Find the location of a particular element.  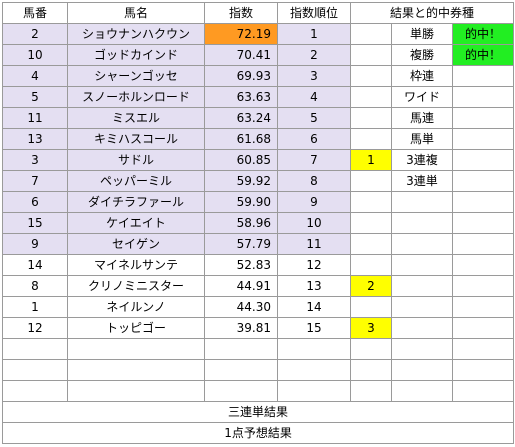

row-index: 58.96 is located at coordinates (241, 223).